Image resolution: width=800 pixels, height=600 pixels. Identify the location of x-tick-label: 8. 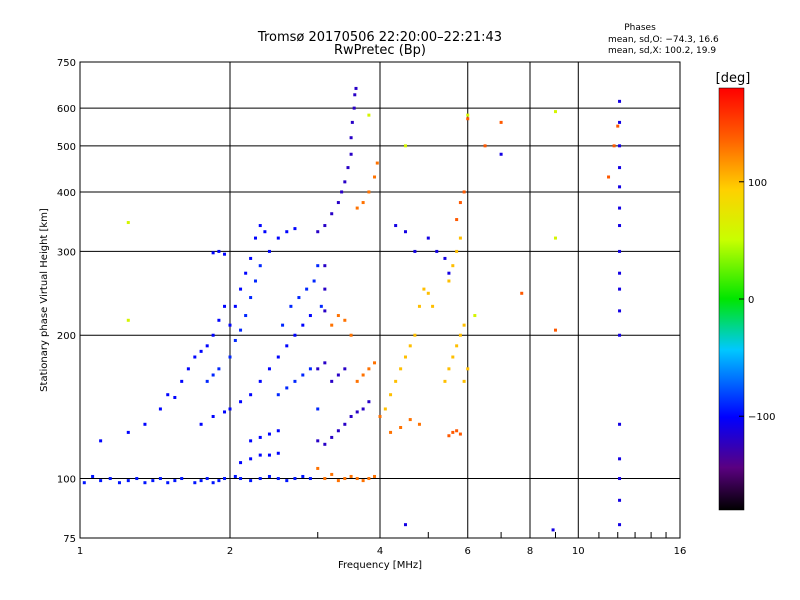
(530, 551).